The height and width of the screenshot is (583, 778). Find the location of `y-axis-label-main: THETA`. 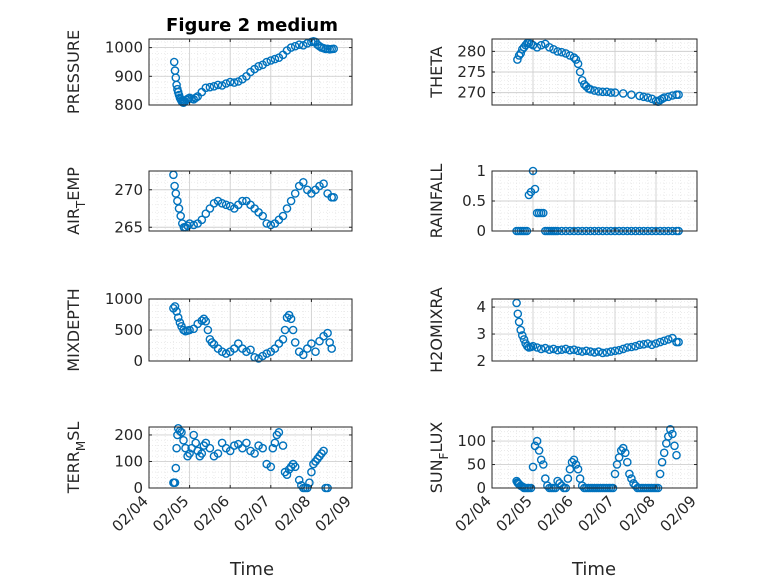

y-axis-label-main: THETA is located at coordinates (436, 72).